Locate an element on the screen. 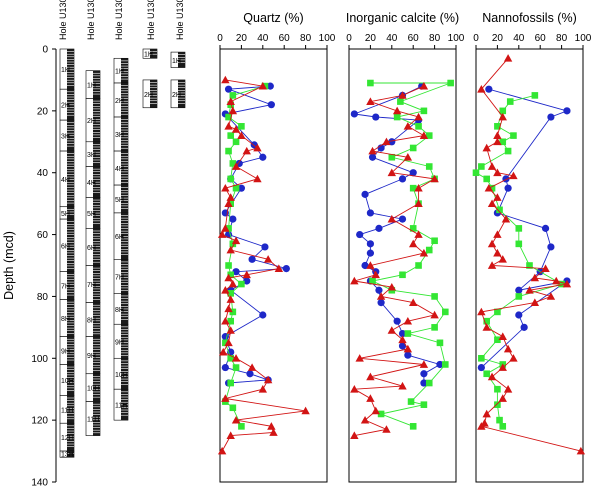  core-interval: 4H is located at coordinates (67, 179).